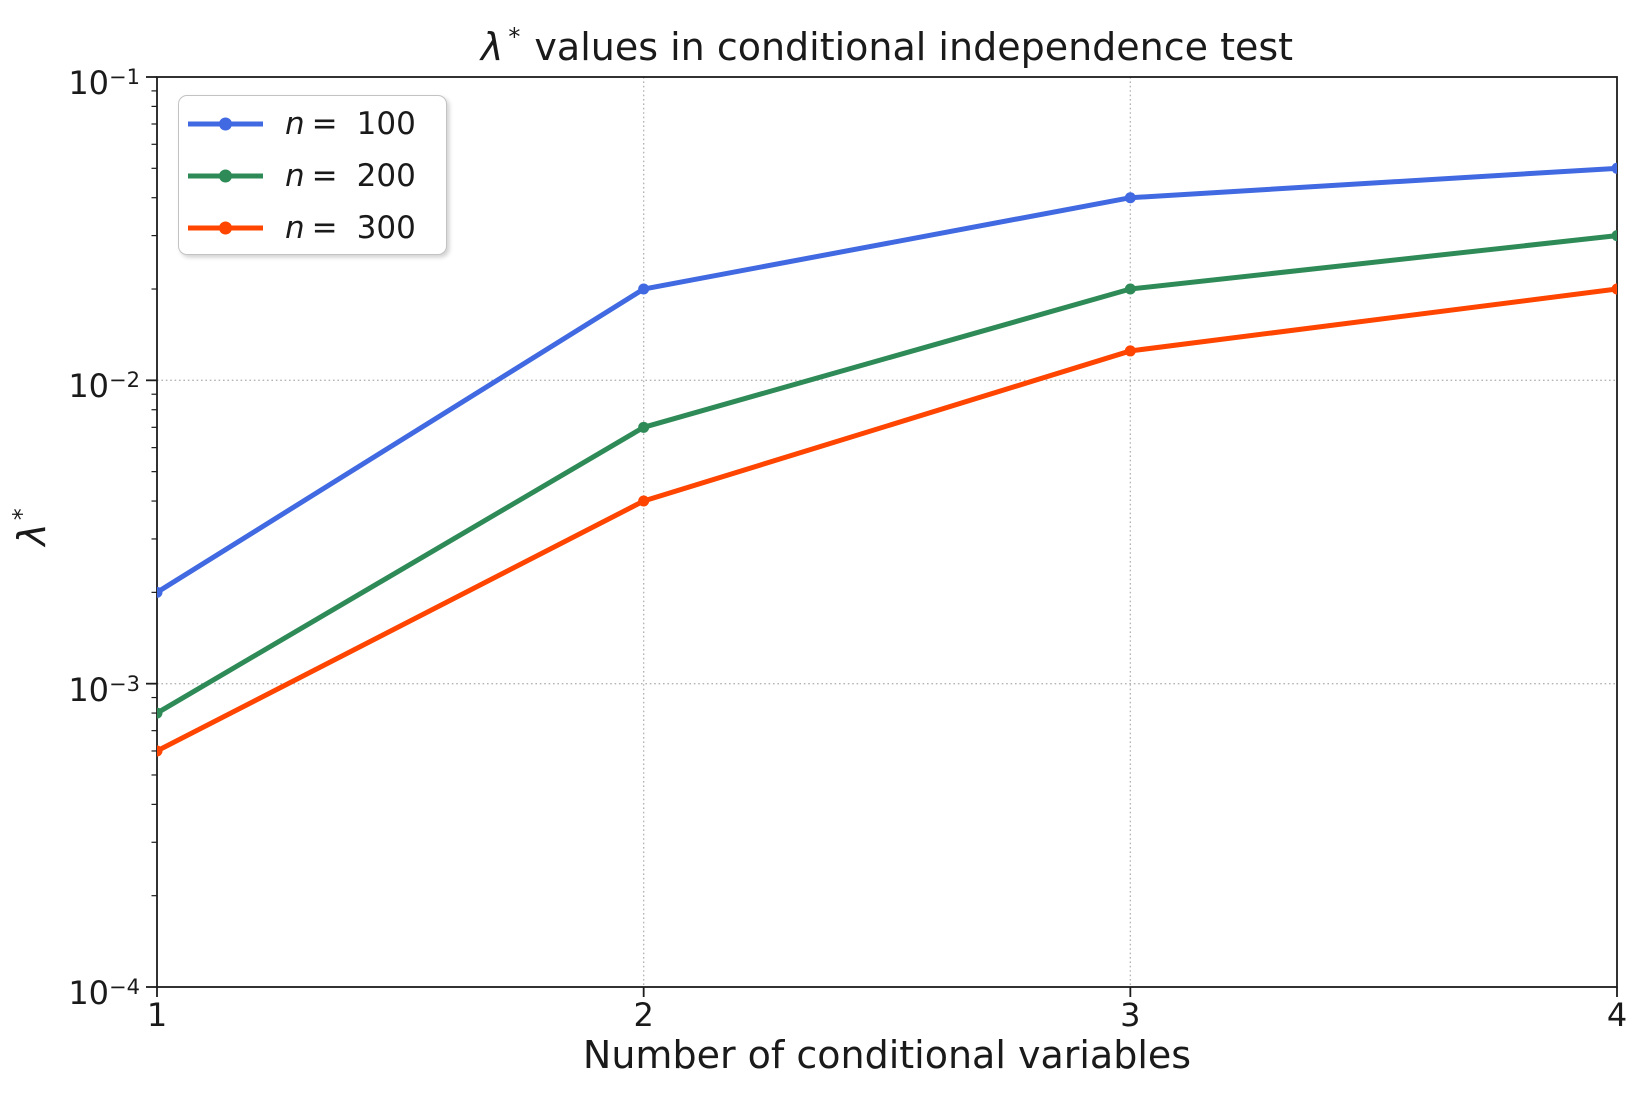 This screenshot has height=1093, width=1640. I want to click on x-tick-label-2: 2, so click(643, 1015).